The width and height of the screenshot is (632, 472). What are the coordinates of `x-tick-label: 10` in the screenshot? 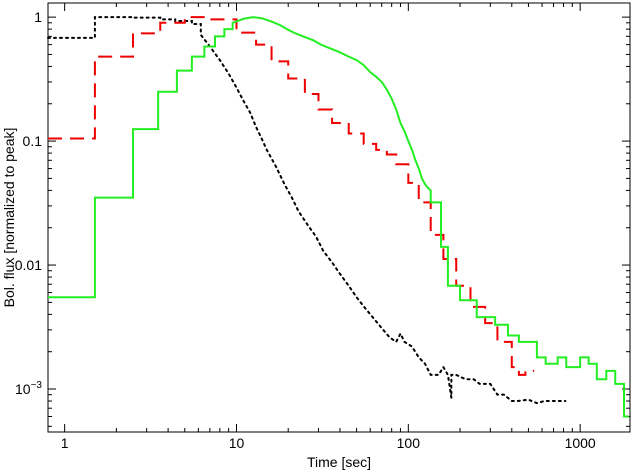 It's located at (237, 443).